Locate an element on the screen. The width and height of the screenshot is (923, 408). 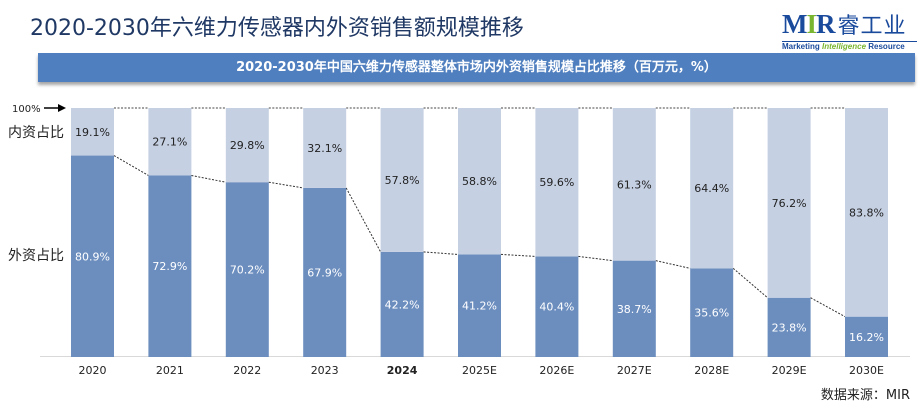
x-tick-label: 2021 is located at coordinates (170, 370).